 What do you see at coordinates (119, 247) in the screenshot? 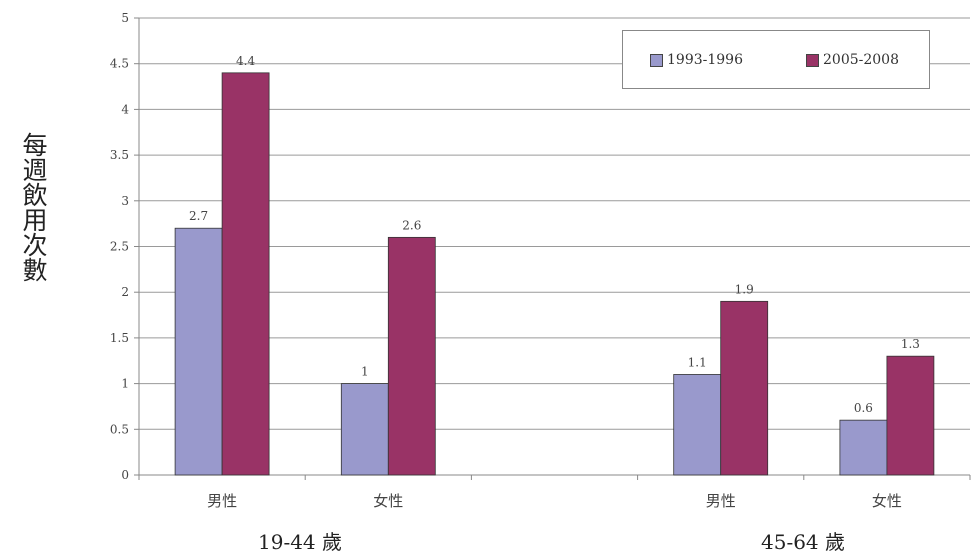
I see `y-tick-label: 2.5` at bounding box center [119, 247].